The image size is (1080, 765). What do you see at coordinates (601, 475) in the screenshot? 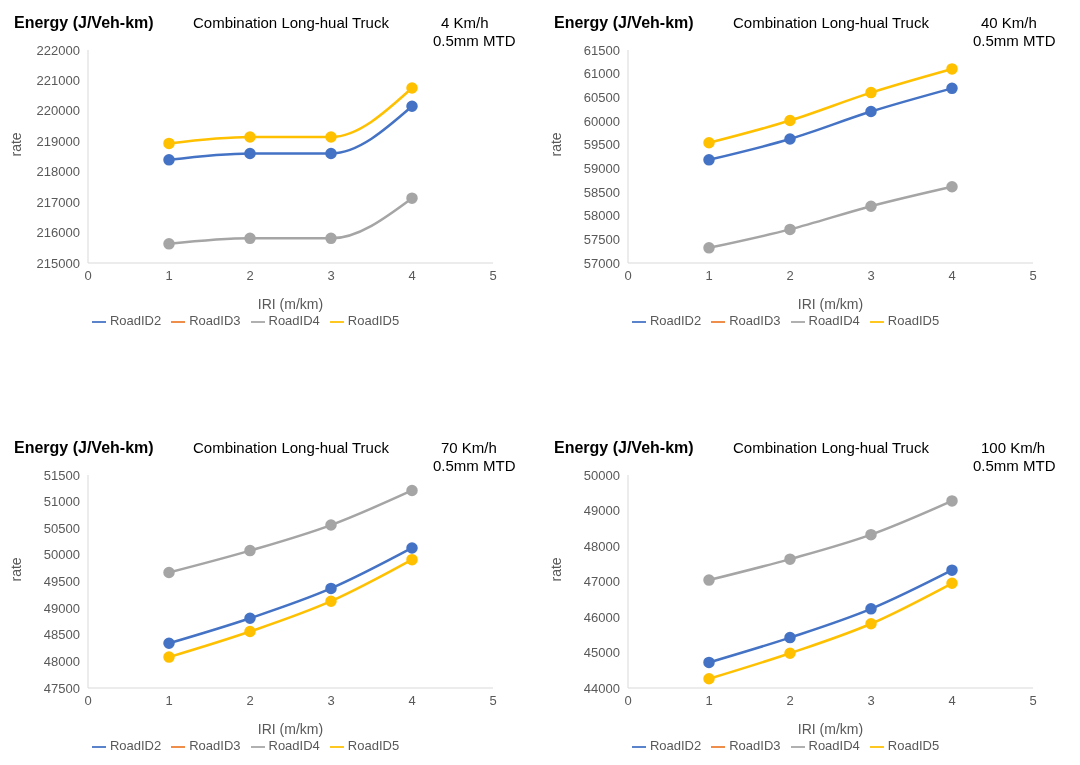
I see `y-tick-label: 50000` at bounding box center [601, 475].